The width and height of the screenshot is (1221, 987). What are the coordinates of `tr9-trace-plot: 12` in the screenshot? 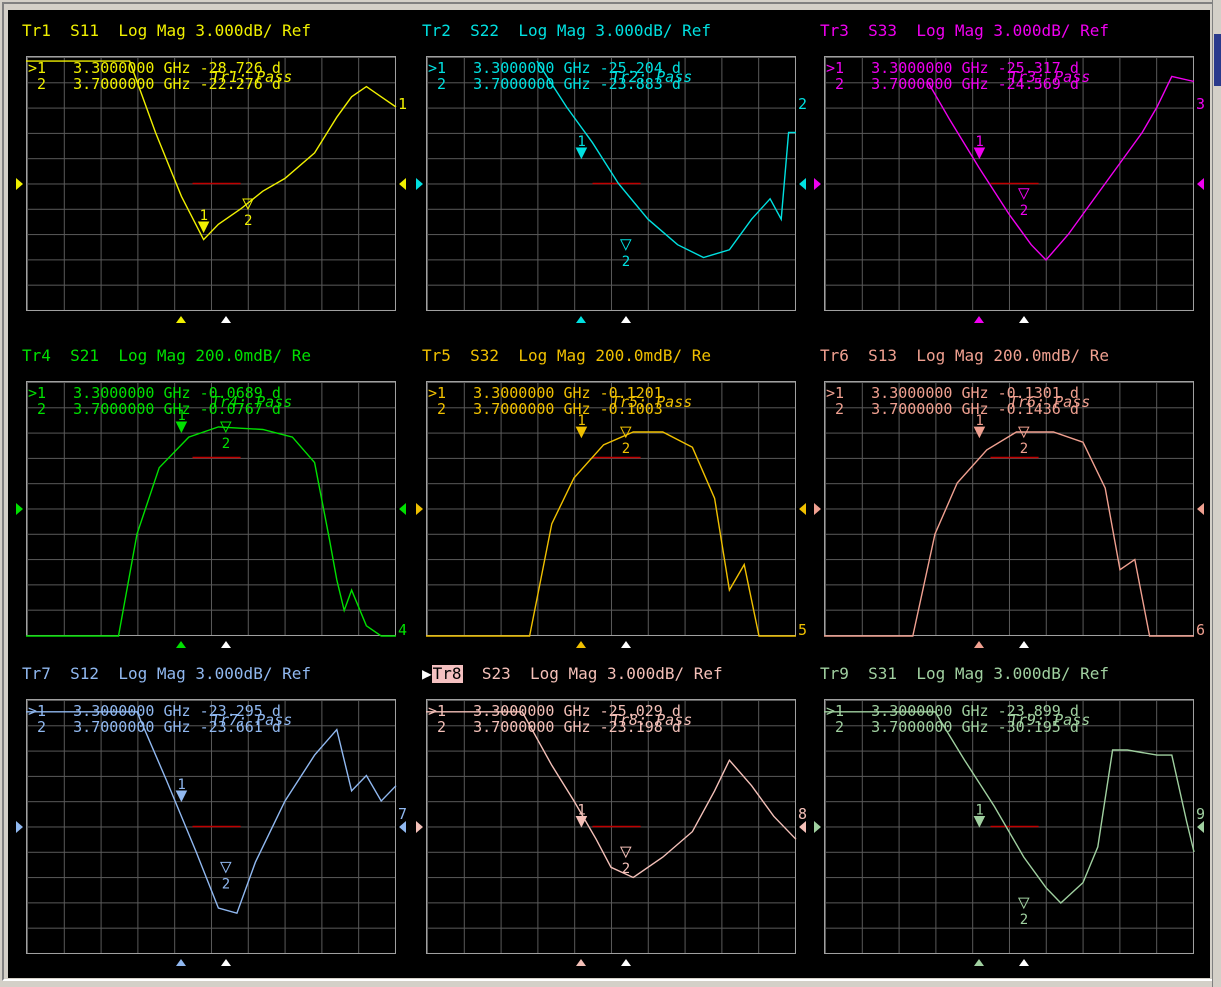 It's located at (1009, 819).